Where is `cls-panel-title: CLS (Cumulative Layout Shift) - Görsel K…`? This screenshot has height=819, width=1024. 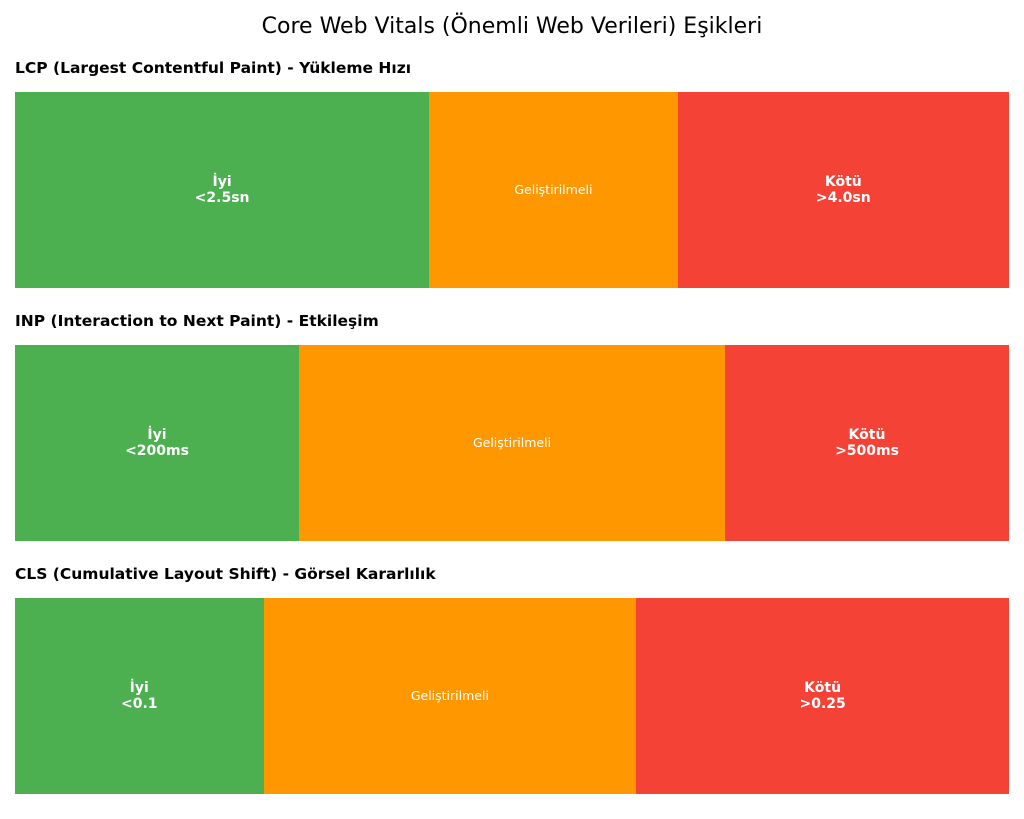
cls-panel-title: CLS (Cumulative Layout Shift) - Görsel K… is located at coordinates (225, 574).